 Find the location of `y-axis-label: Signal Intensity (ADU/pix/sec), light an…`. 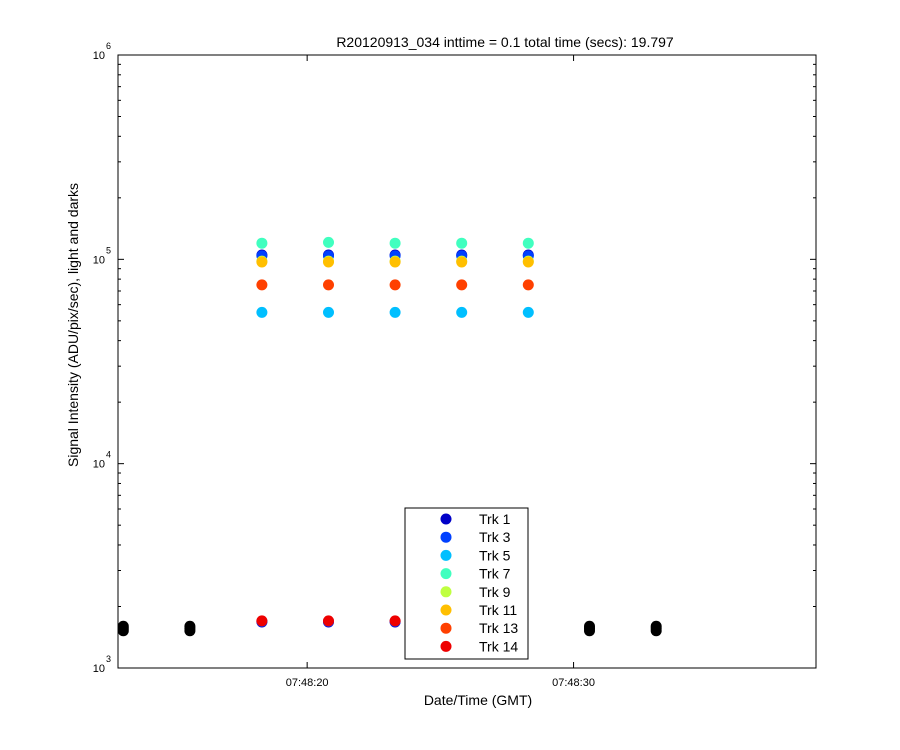

y-axis-label: Signal Intensity (ADU/pix/sec), light an… is located at coordinates (73, 325).